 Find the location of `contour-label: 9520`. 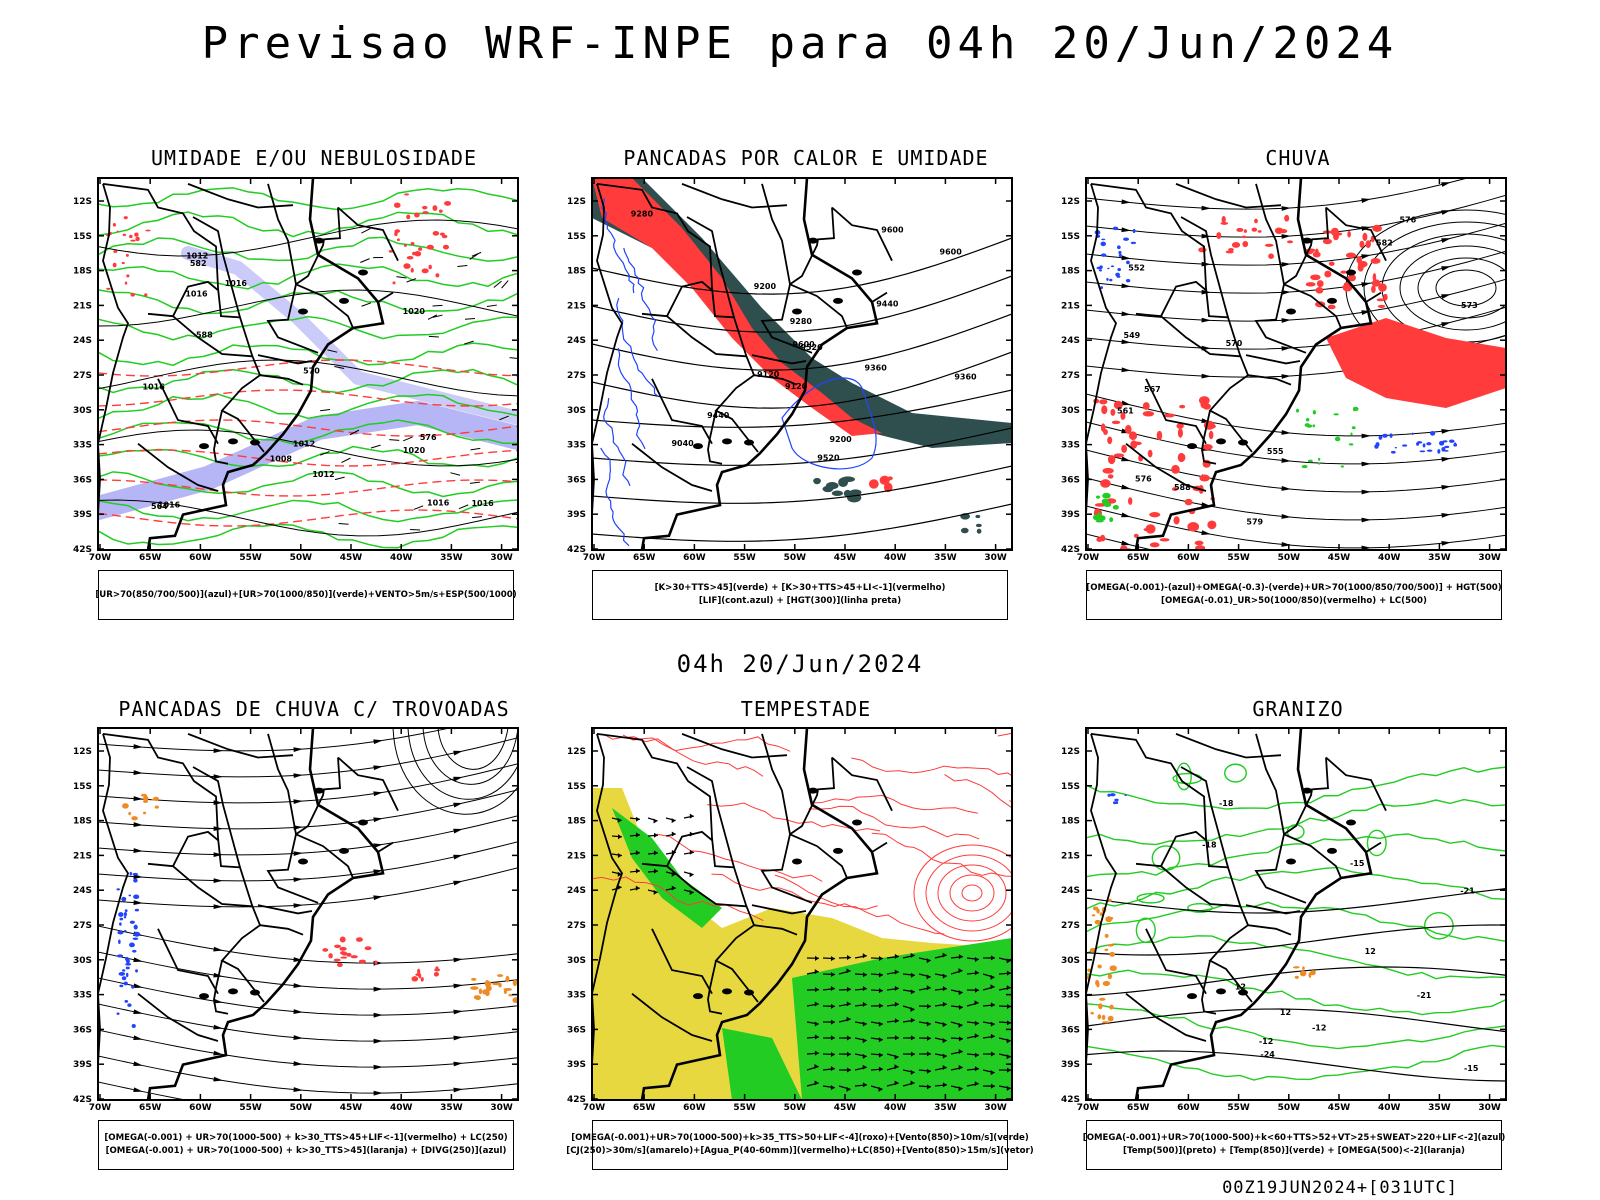

contour-label: 9520 is located at coordinates (811, 347).